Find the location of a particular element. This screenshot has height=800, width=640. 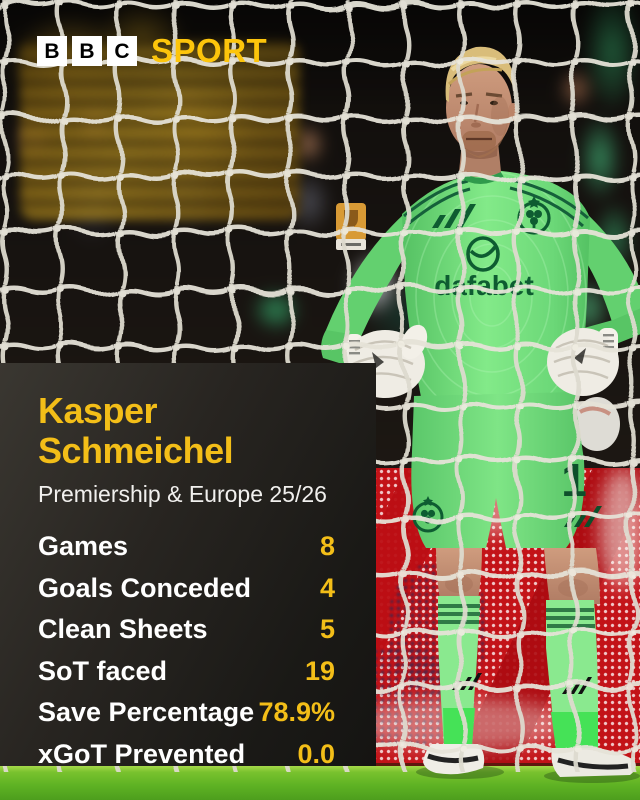

bbc-block-2: B is located at coordinates (87, 51).